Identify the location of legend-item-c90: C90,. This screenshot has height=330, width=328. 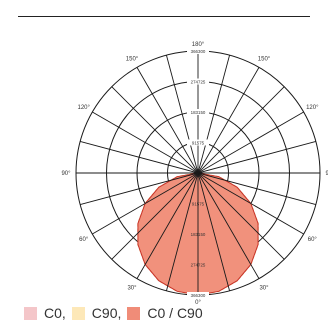
(96, 313).